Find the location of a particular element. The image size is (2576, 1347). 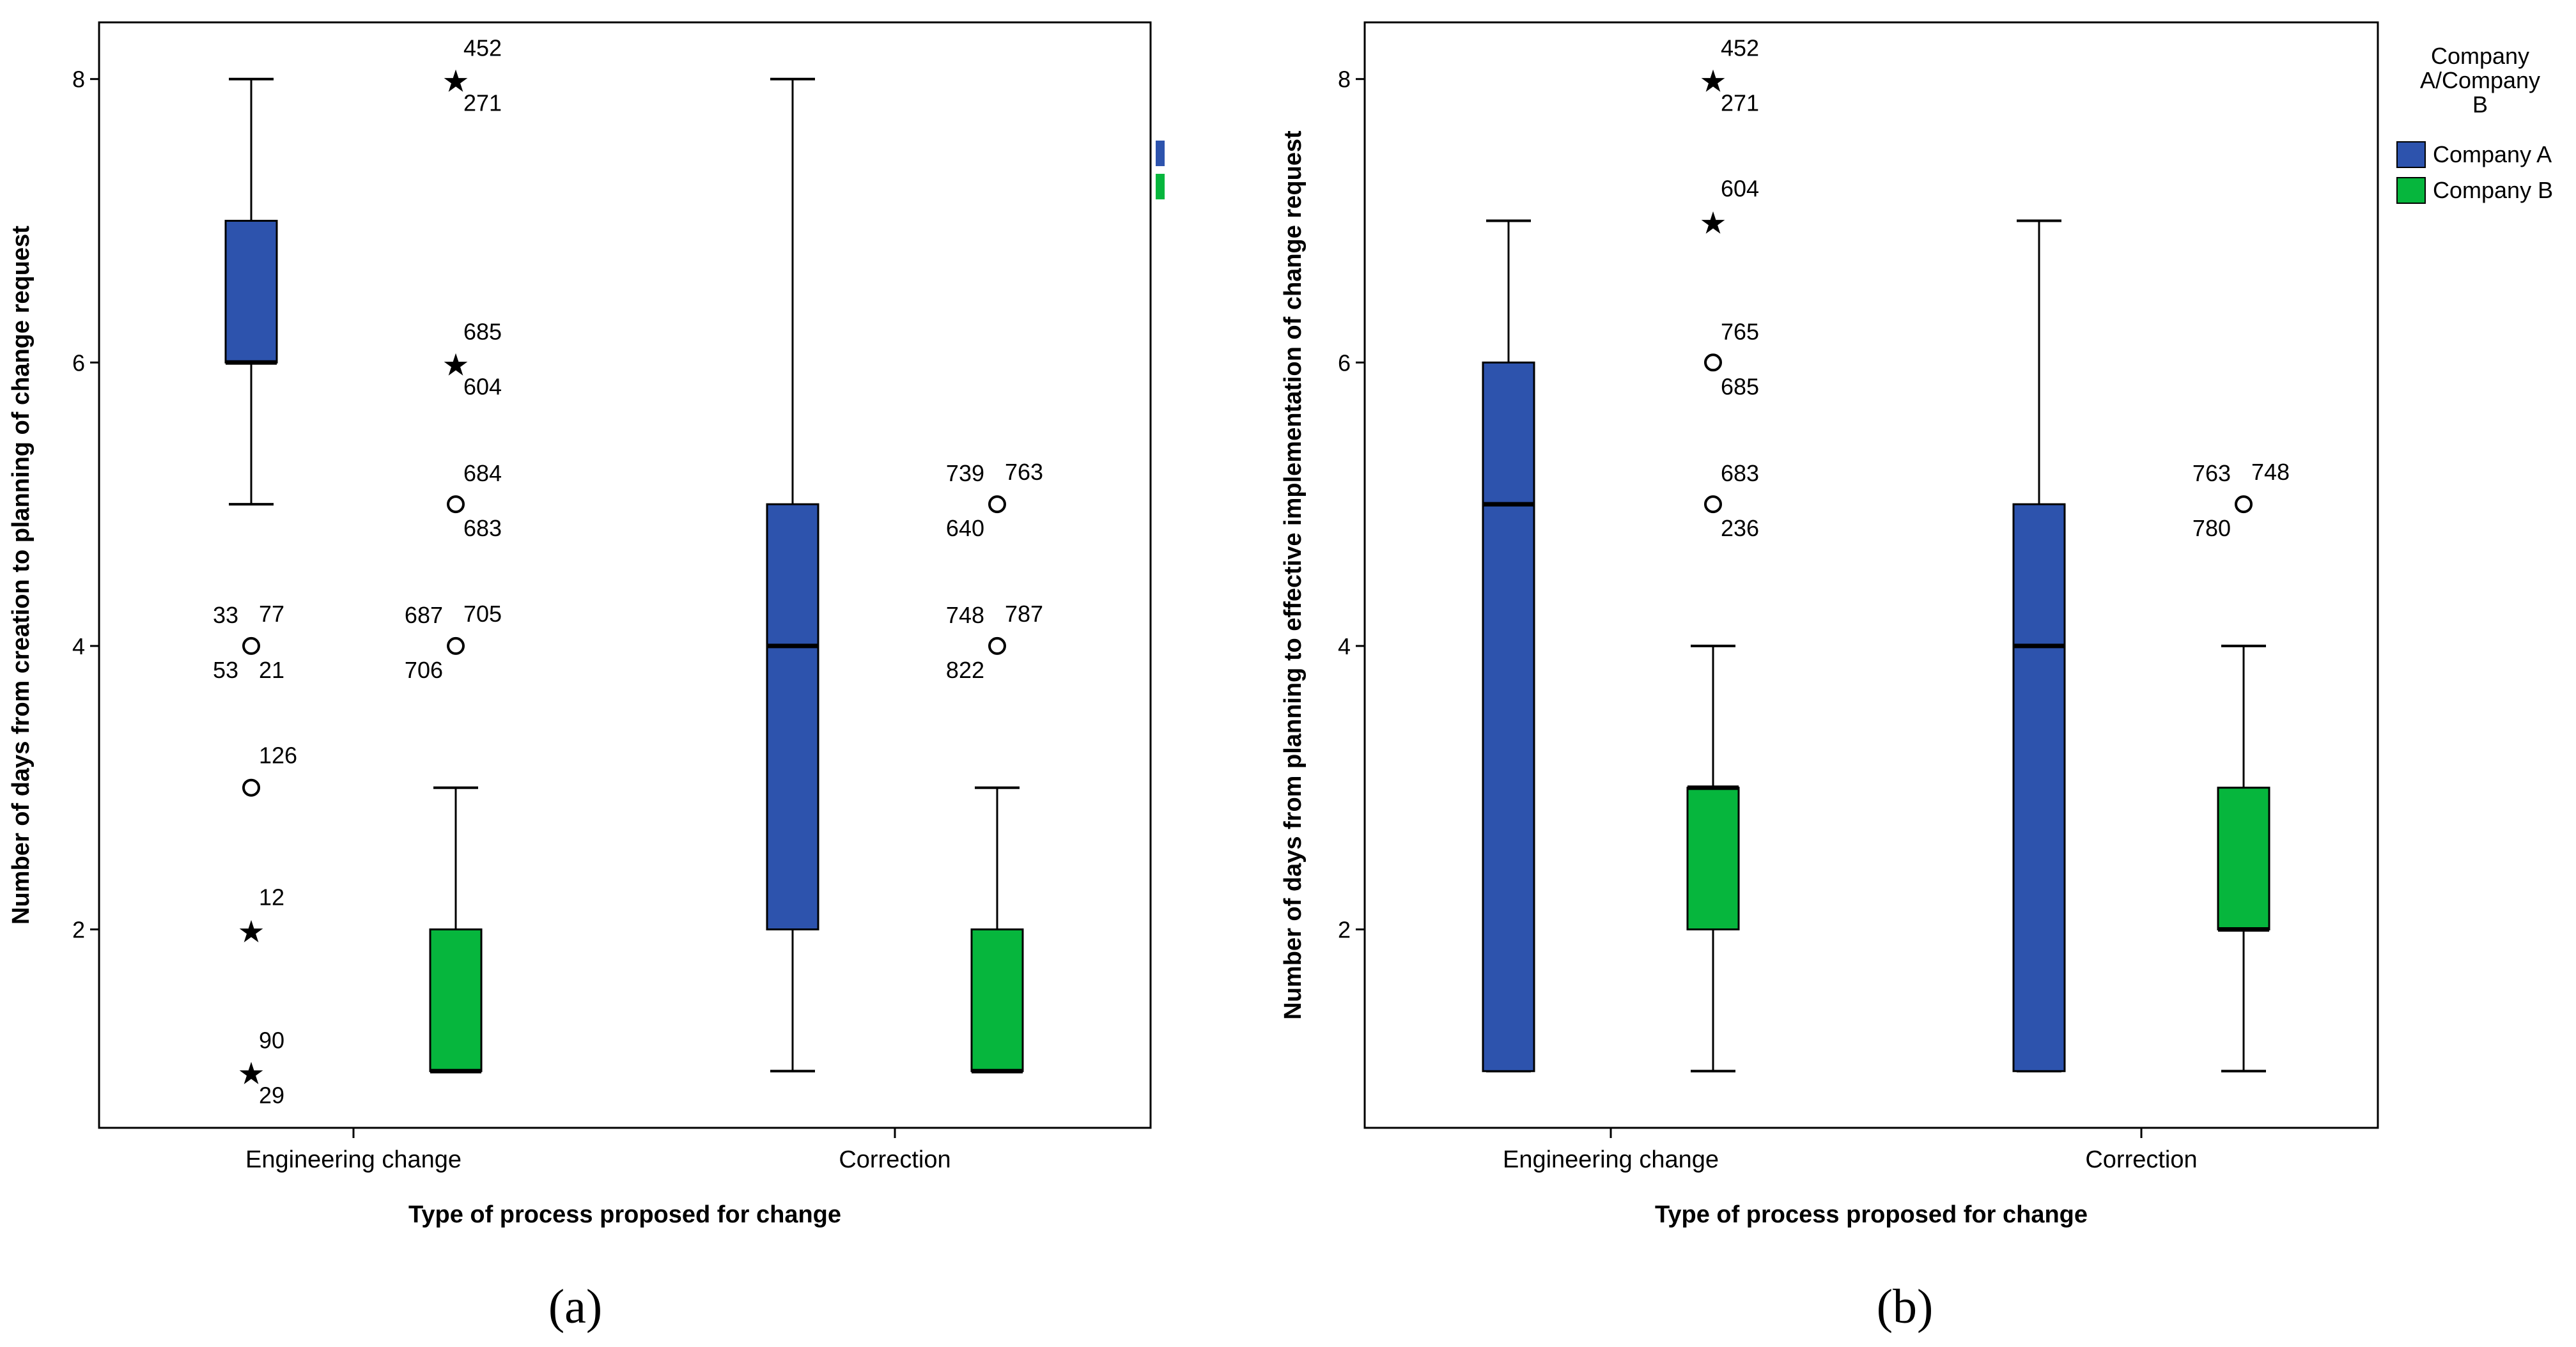

outlier-case-label: 787 is located at coordinates (1024, 614).